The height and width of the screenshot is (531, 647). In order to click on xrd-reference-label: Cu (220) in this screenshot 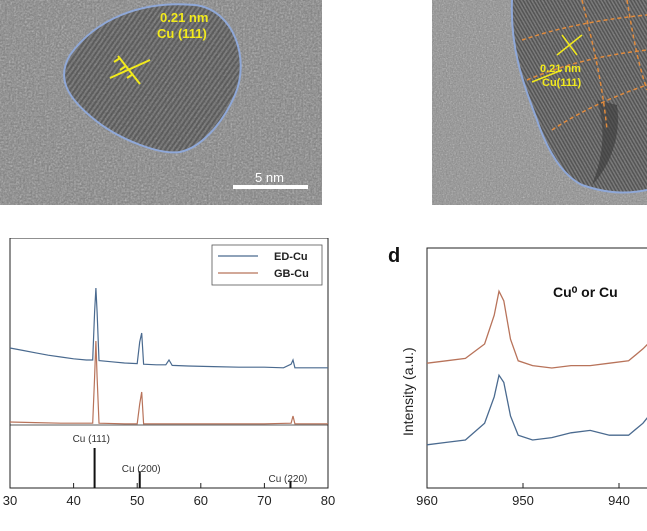, I will do `click(287, 479)`.